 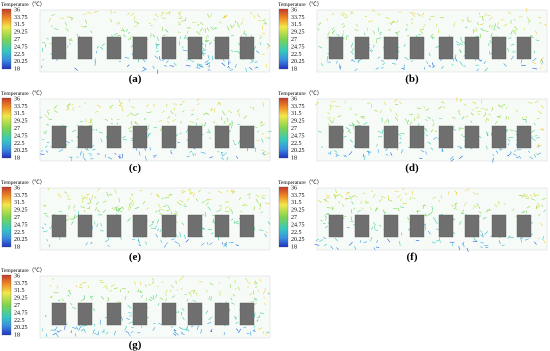 I want to click on colorbar-tick: 18, so click(x=17, y=159).